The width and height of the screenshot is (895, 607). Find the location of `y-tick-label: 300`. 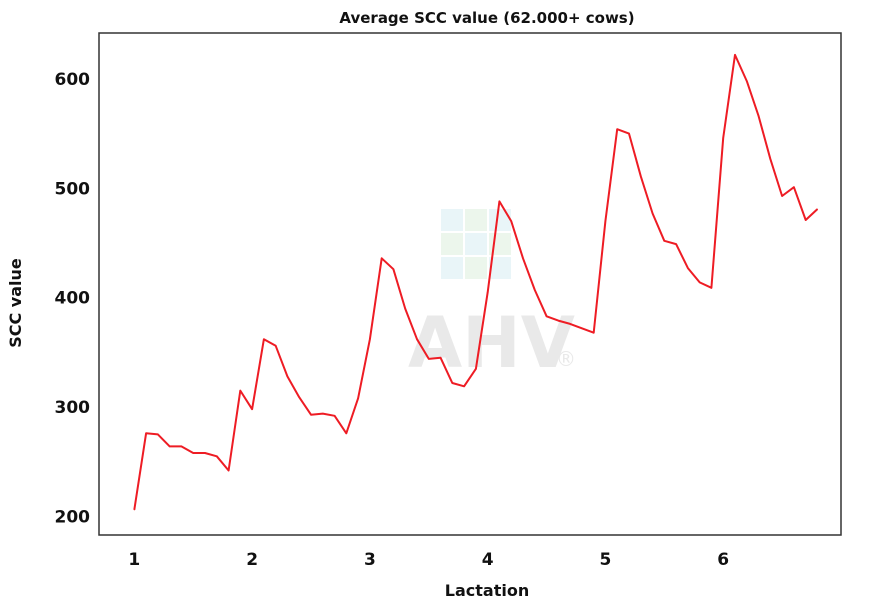

y-tick-label: 300 is located at coordinates (73, 408).